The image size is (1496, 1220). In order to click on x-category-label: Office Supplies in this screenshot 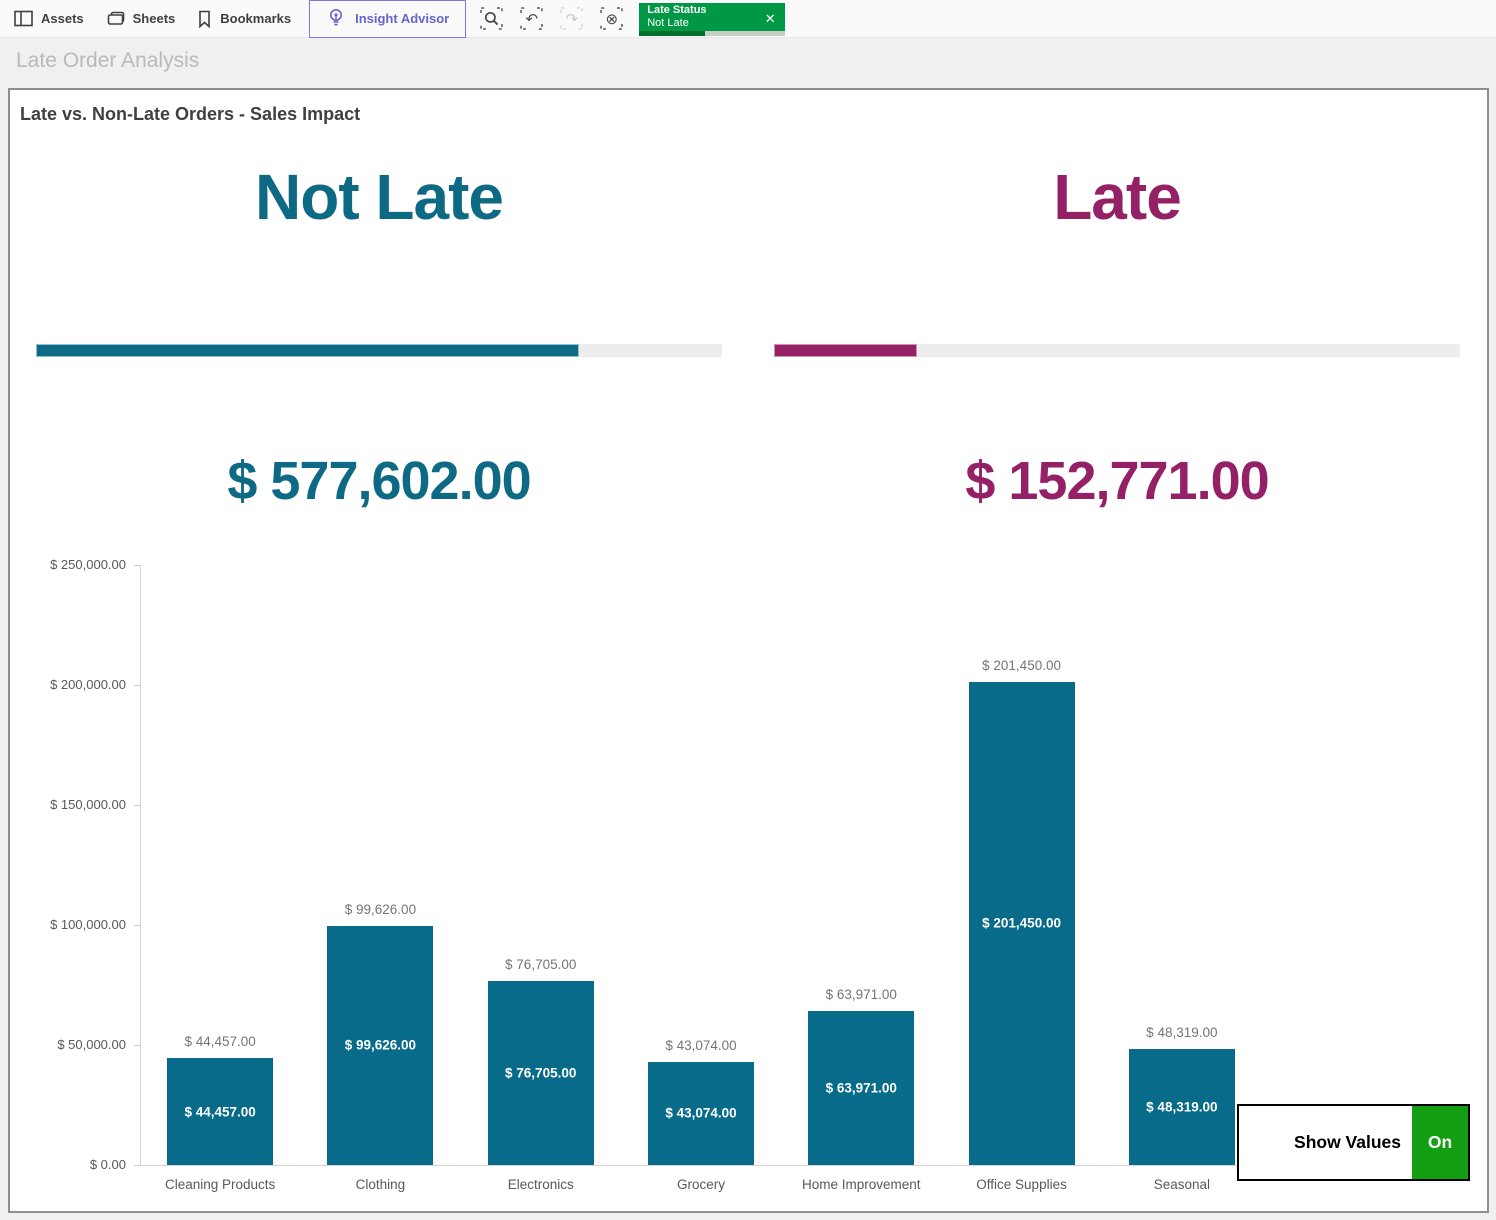, I will do `click(1021, 1184)`.